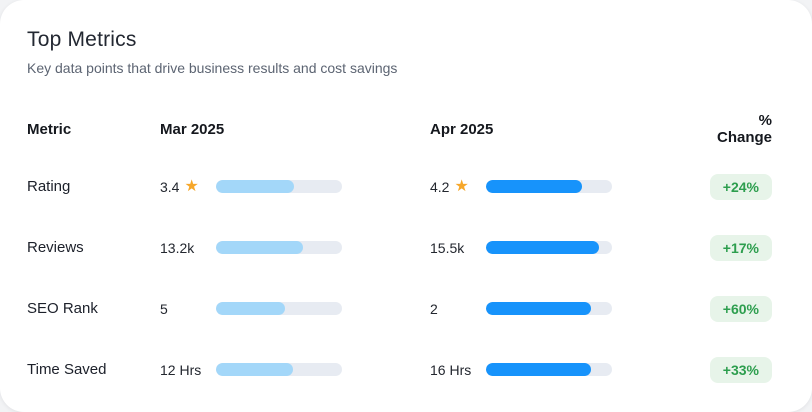 The width and height of the screenshot is (812, 412). What do you see at coordinates (49, 186) in the screenshot?
I see `metric-label: Rating` at bounding box center [49, 186].